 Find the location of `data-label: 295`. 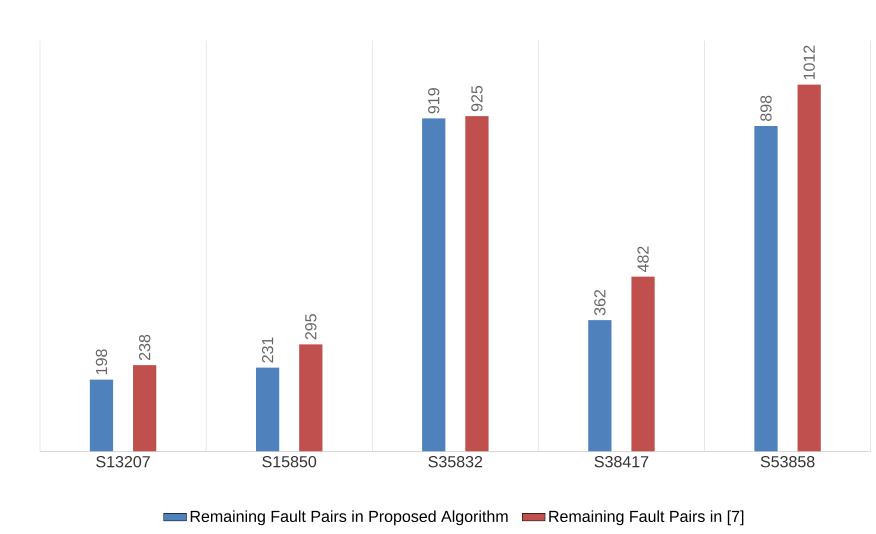

data-label: 295 is located at coordinates (310, 327).